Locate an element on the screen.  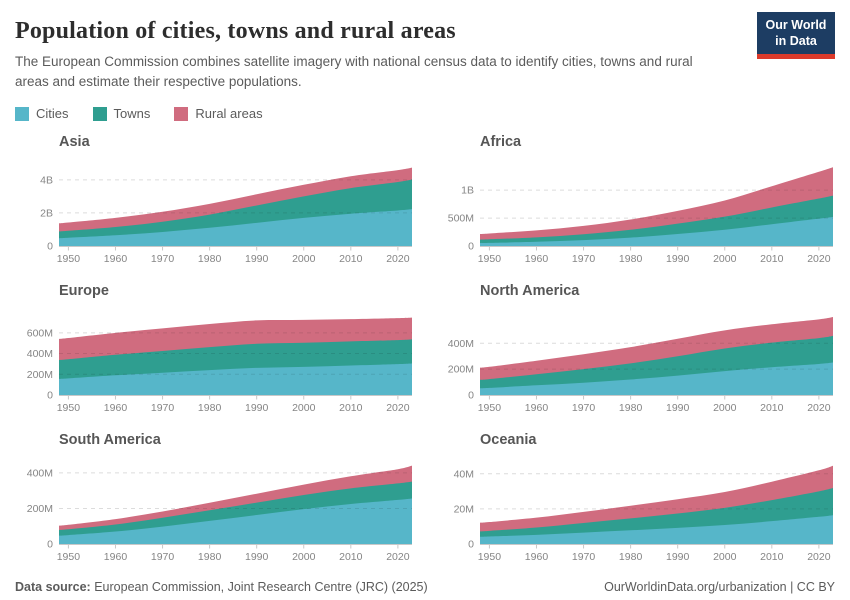
y-tick-label: 2B is located at coordinates (46, 214).